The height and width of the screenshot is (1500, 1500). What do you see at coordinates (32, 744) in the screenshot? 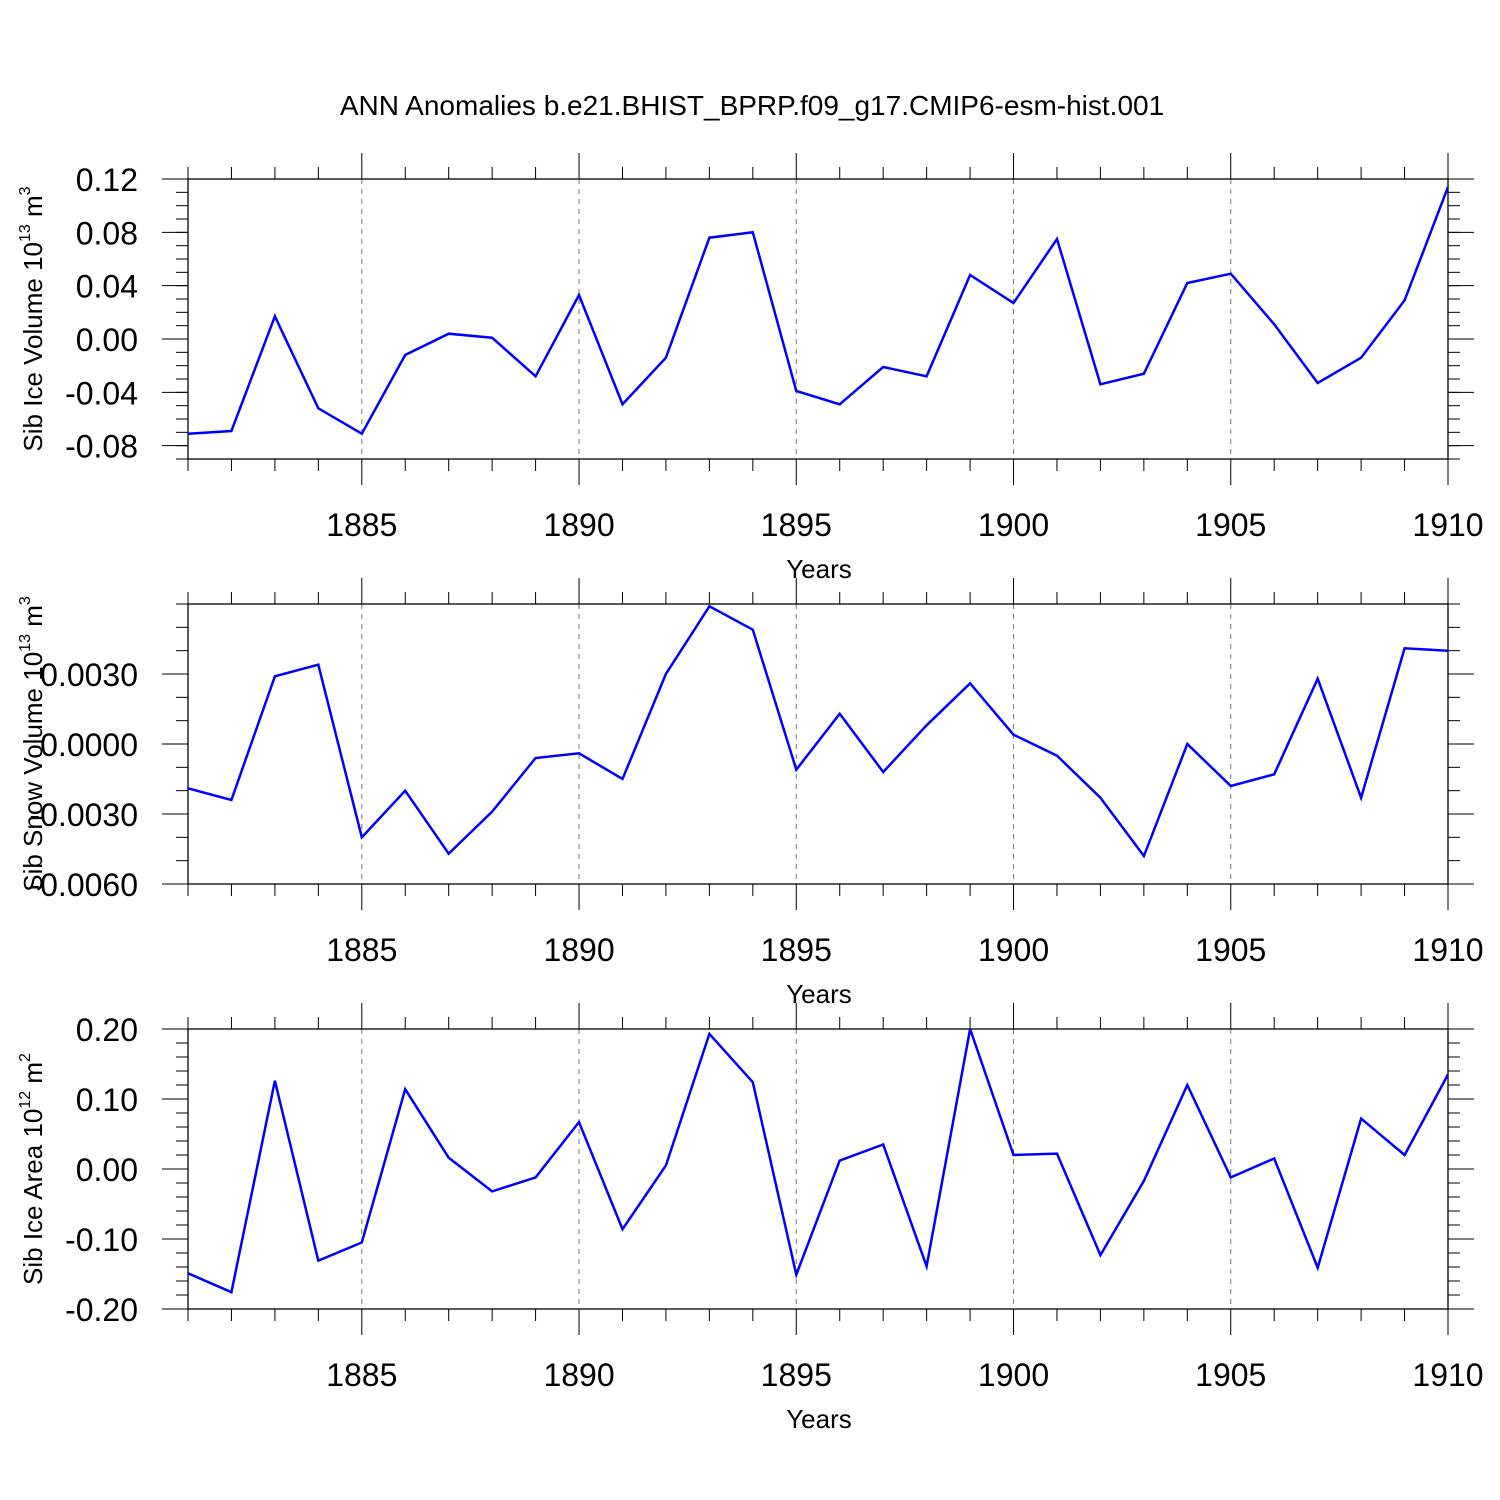
I see `y-axis-title: Sib Snow Volume 1013 m3` at bounding box center [32, 744].